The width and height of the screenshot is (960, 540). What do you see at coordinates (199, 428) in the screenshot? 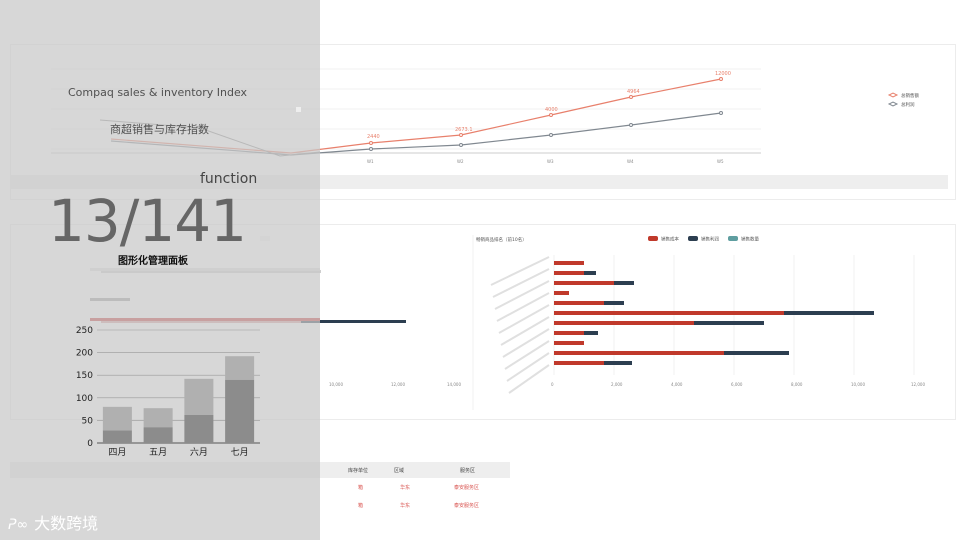
I see `bar-六月-0` at bounding box center [199, 428].